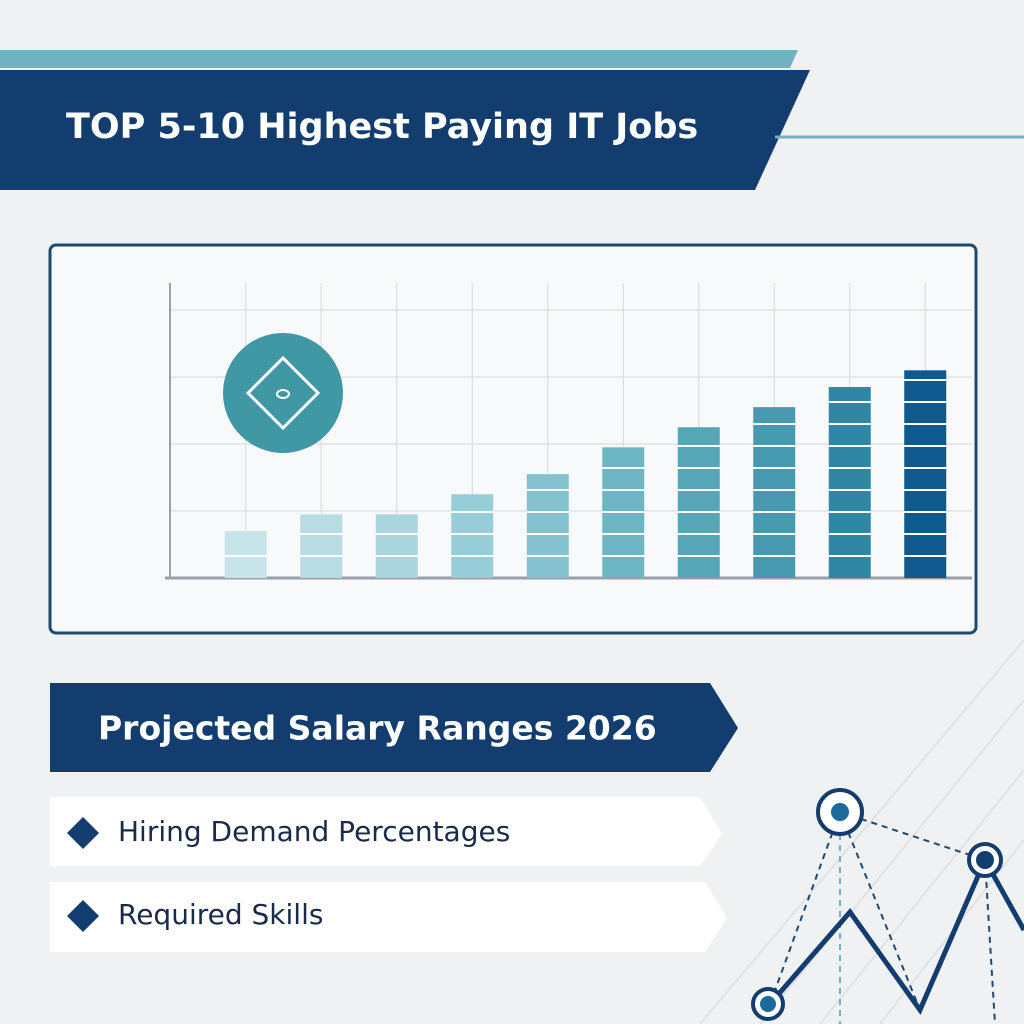 Image resolution: width=1024 pixels, height=1024 pixels. I want to click on subtitle-banner, so click(394, 727).